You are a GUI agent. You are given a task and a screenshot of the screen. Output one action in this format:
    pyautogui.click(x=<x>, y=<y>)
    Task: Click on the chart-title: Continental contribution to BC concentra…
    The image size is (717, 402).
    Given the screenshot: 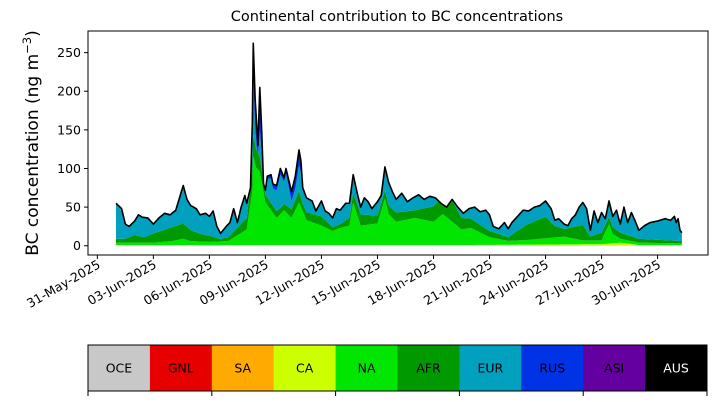 What is the action you would take?
    pyautogui.click(x=397, y=17)
    